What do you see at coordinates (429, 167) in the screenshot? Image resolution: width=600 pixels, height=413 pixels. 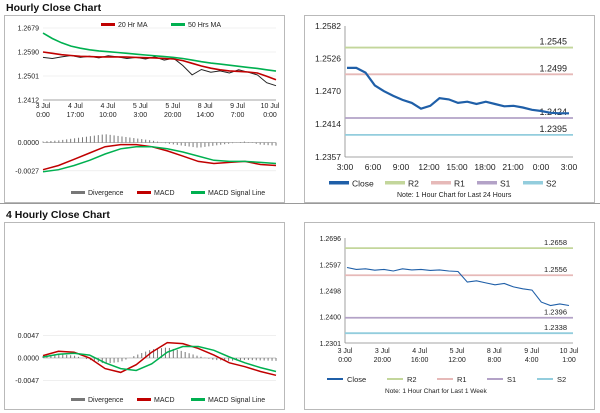 I see `hourly-pivot-xtick: 12:00` at bounding box center [429, 167].